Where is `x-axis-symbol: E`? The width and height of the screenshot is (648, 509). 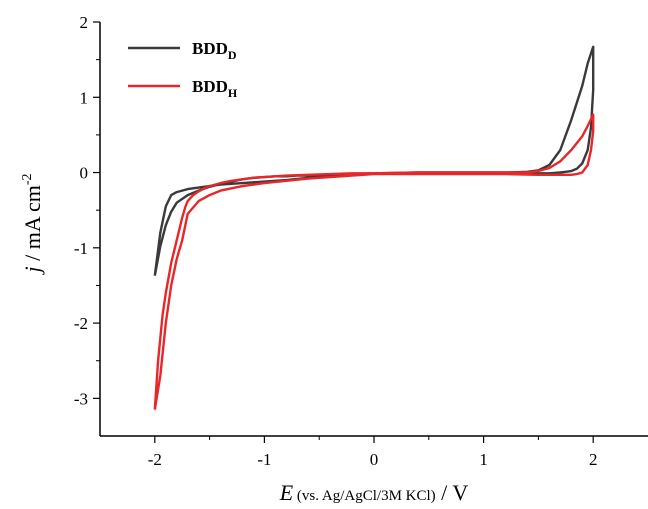 x-axis-symbol: E is located at coordinates (286, 492).